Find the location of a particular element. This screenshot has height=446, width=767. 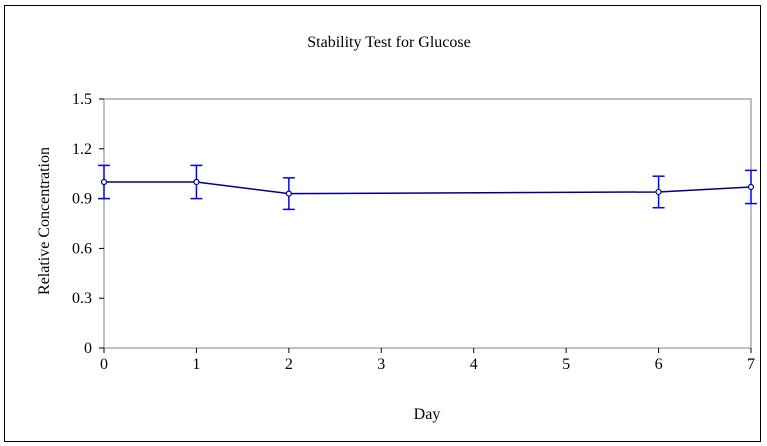

y-axis-label: Relative Concentration is located at coordinates (44, 221).